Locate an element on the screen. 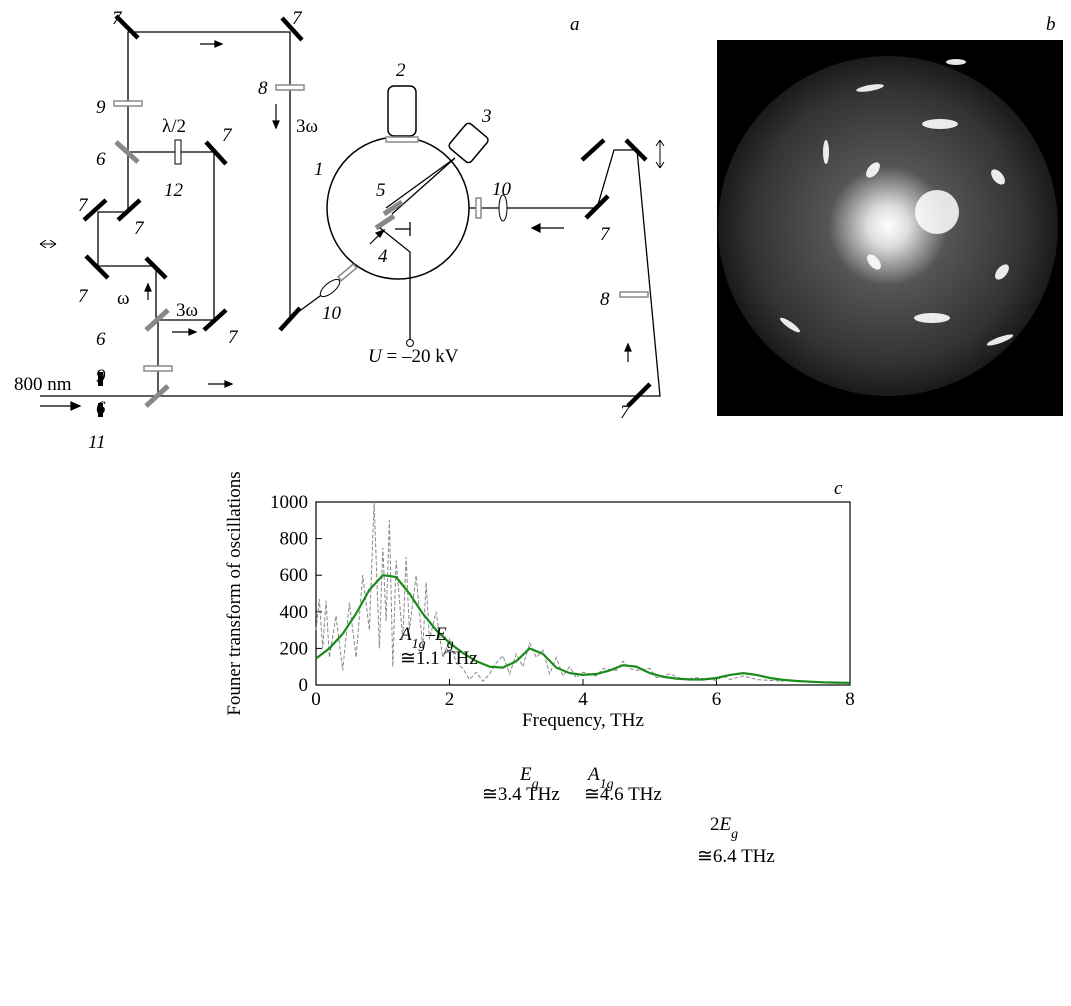 This screenshot has height=1006, width=1071. diagram-label: ω is located at coordinates (123, 298).